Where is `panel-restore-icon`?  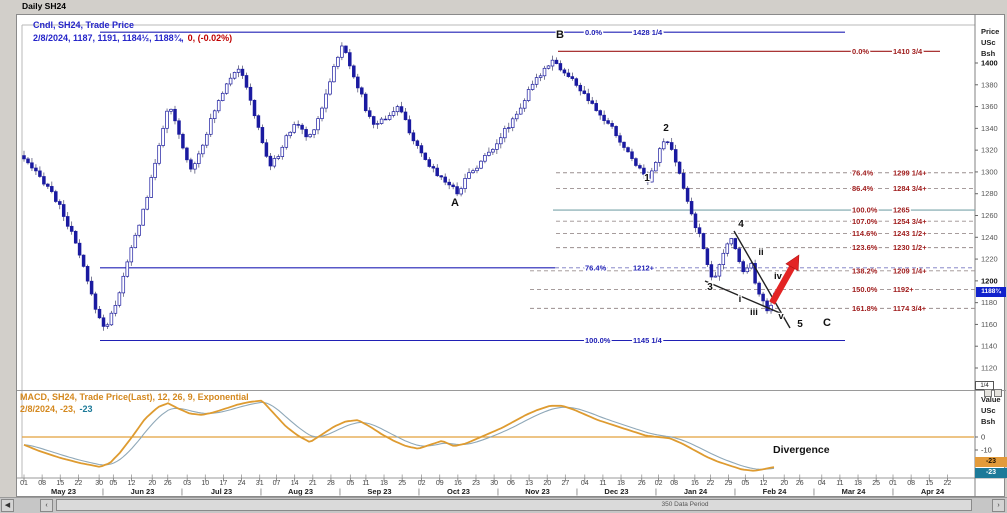
panel-restore-icon is located at coordinates (988, 393).